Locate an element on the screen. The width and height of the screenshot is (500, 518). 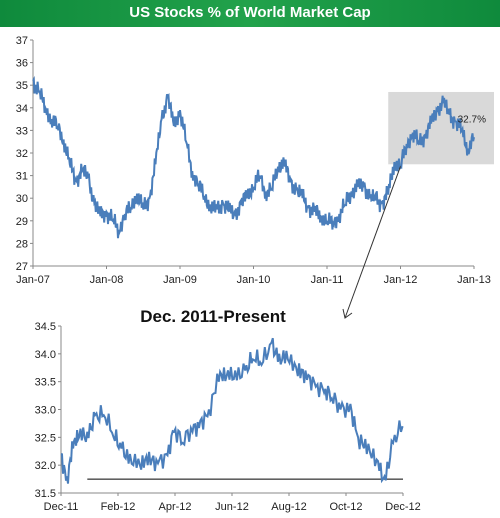
title-banner: US Stocks % of World Market Cap is located at coordinates (250, 13).